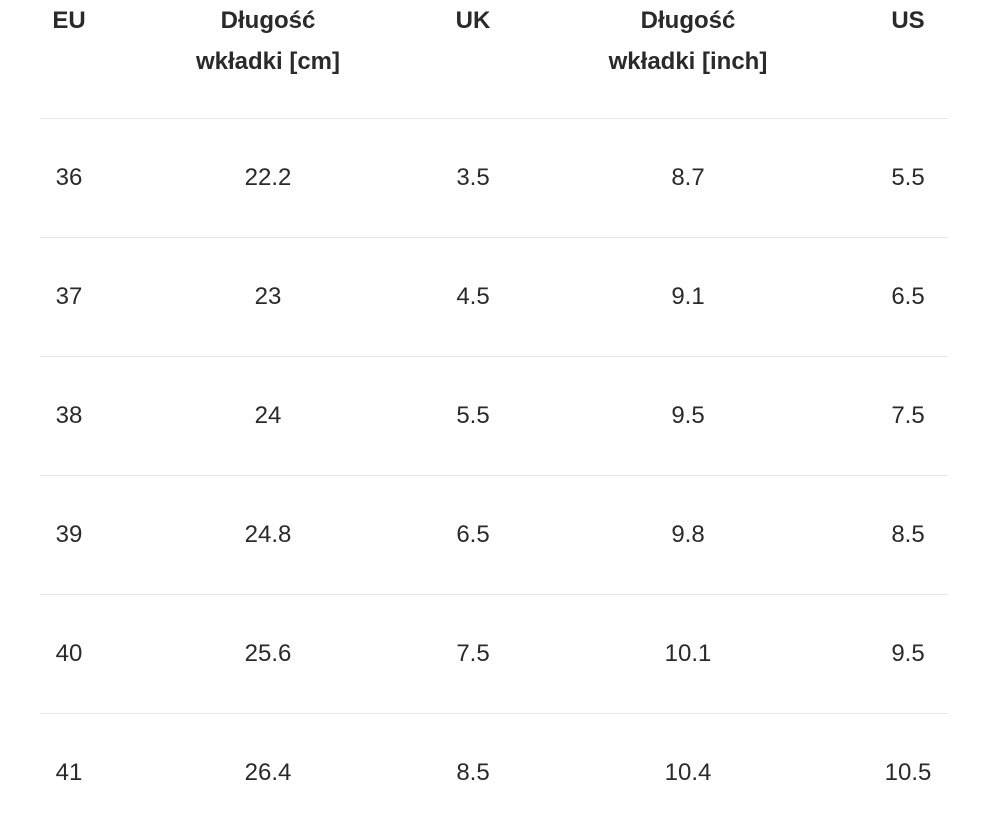 The image size is (990, 832). I want to click on cell-eu: 36, so click(69, 177).